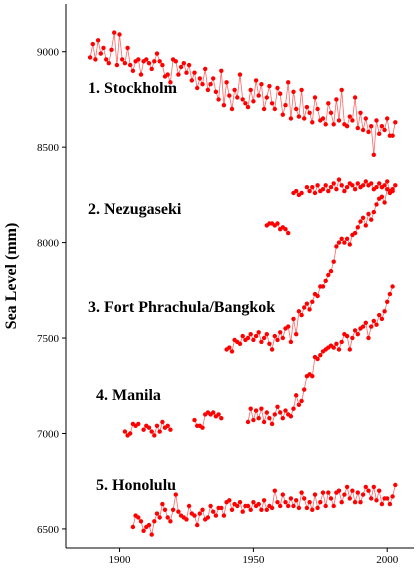 The image size is (420, 570). I want to click on y-axis-title: Sea Level (mm), so click(11, 276).